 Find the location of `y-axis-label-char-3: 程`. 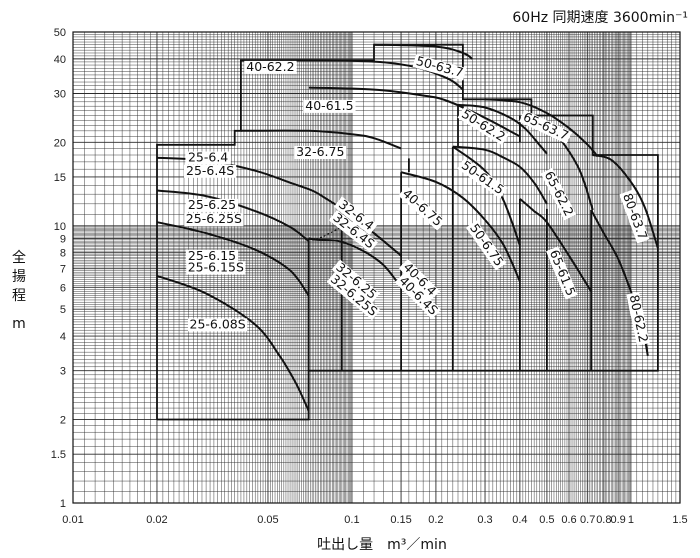

y-axis-label-char-3: 程 is located at coordinates (19, 296).